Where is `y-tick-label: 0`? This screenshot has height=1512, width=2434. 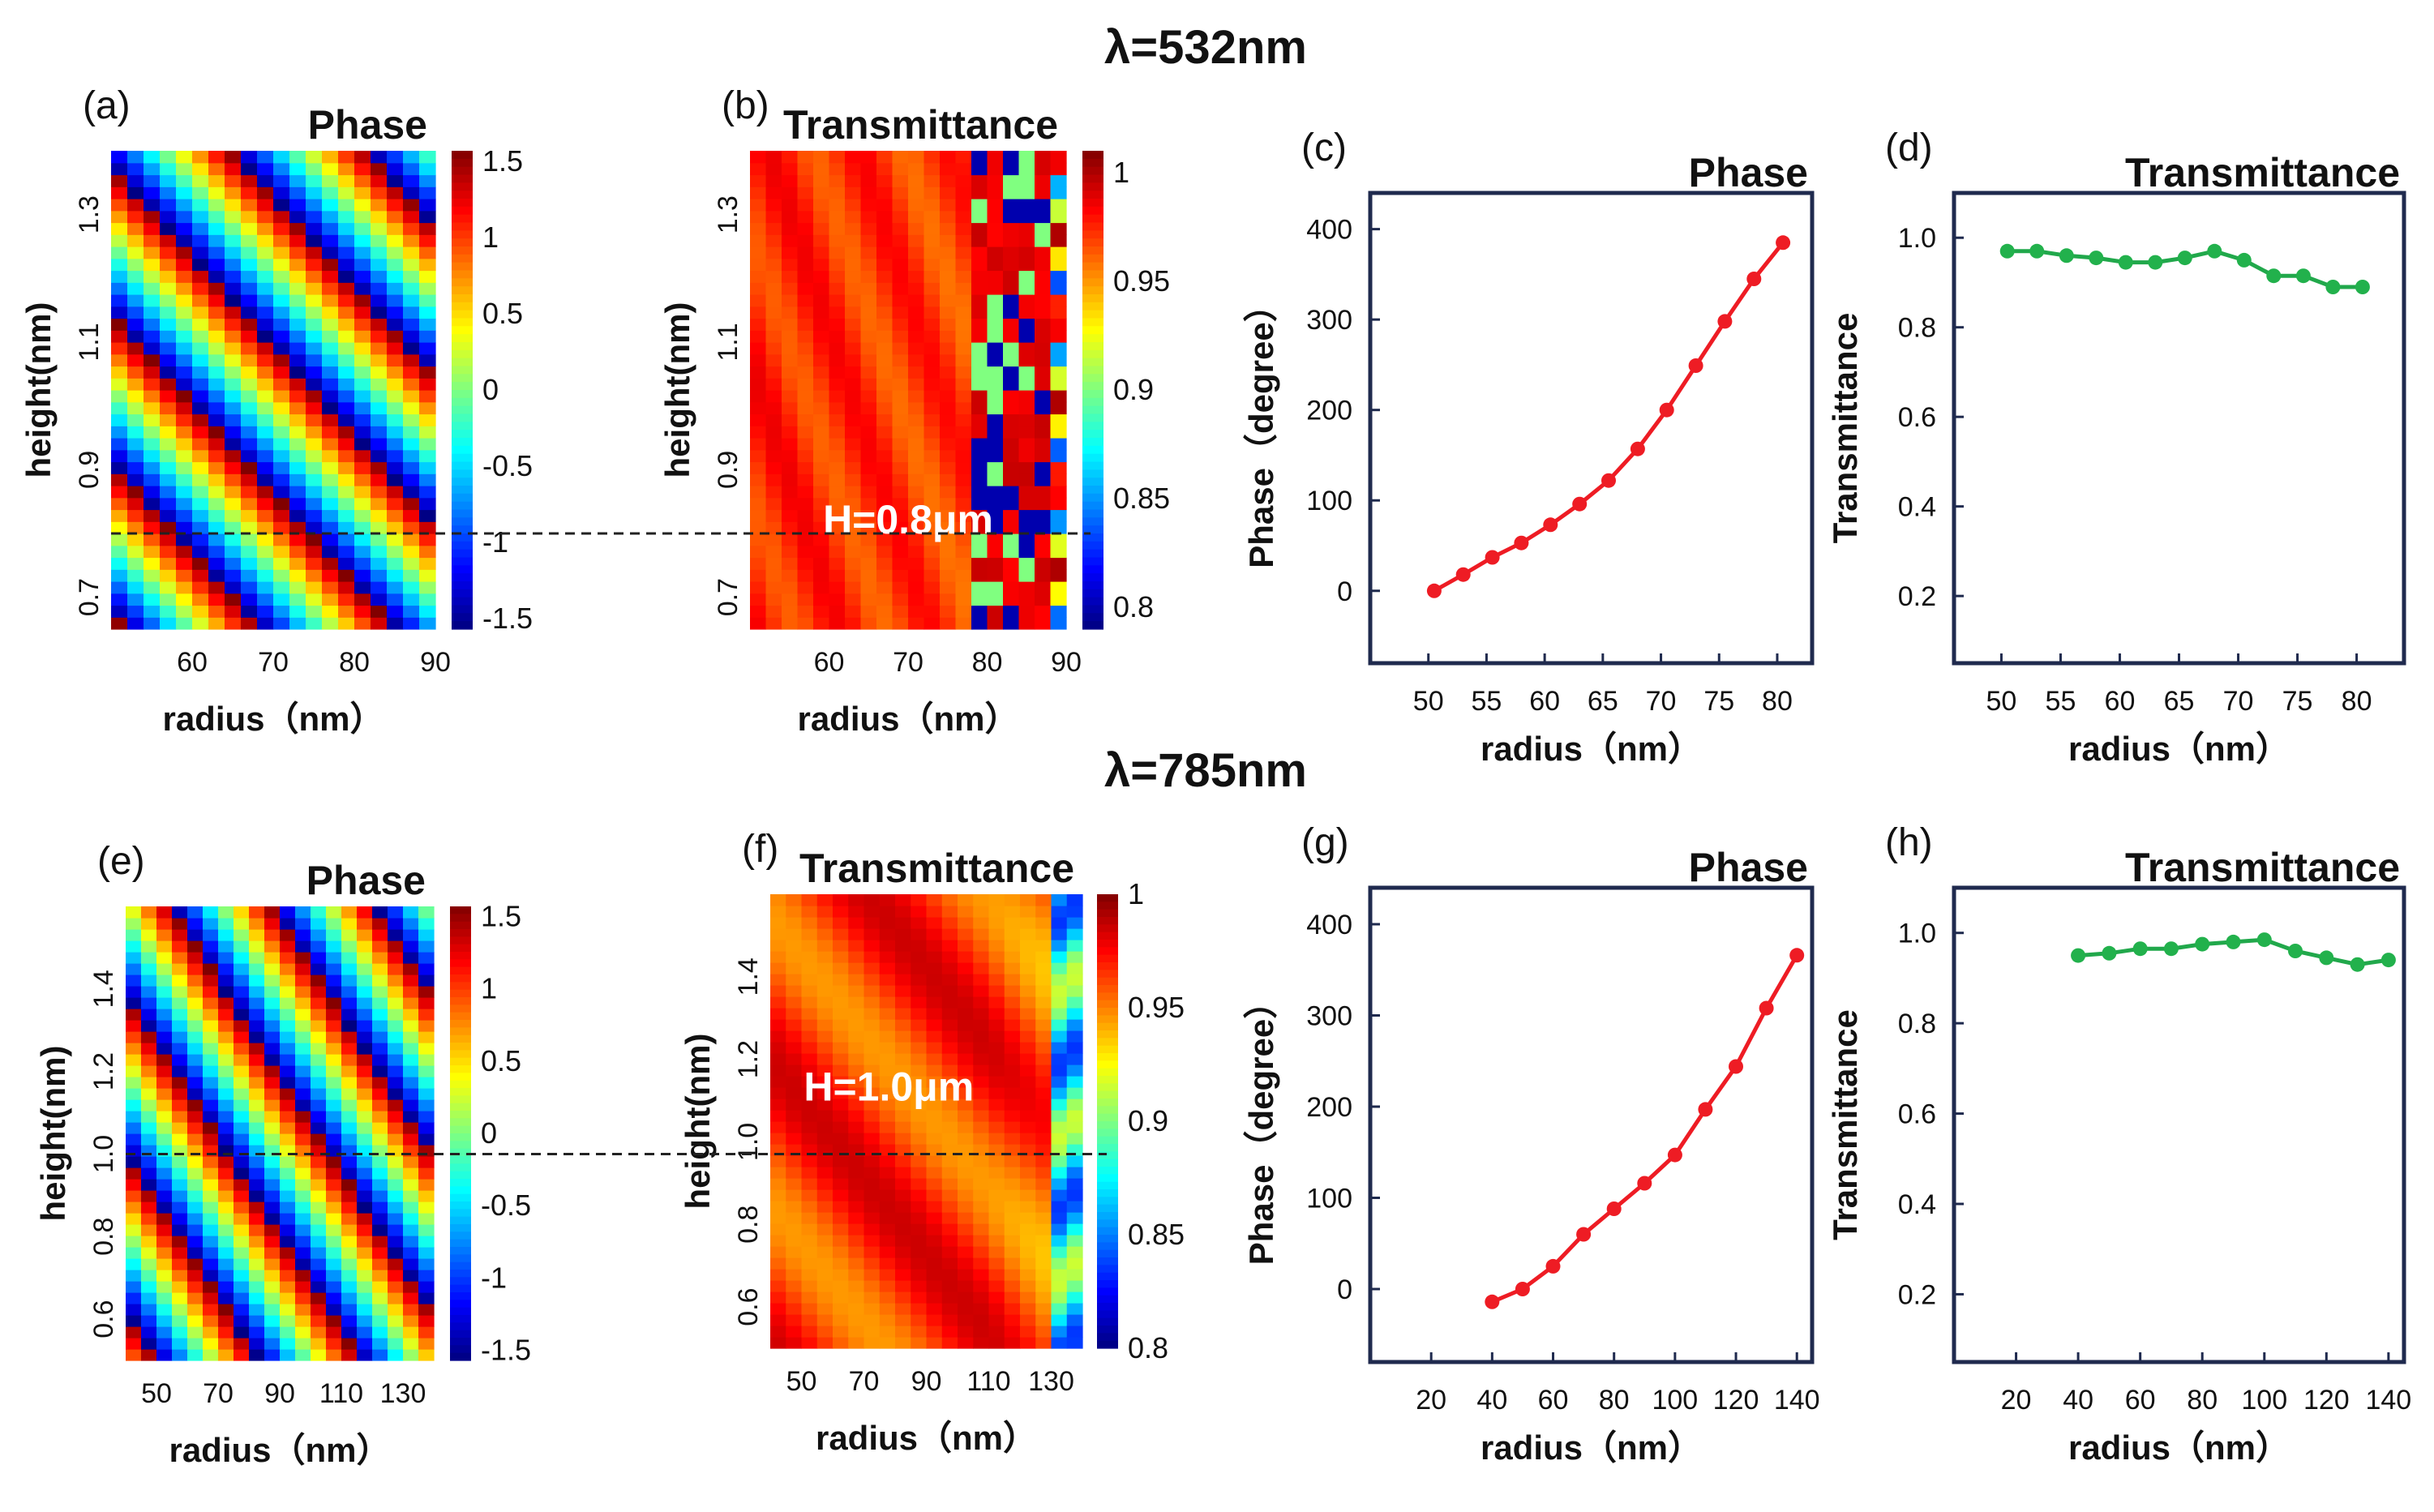 y-tick-label: 0 is located at coordinates (1344, 1289).